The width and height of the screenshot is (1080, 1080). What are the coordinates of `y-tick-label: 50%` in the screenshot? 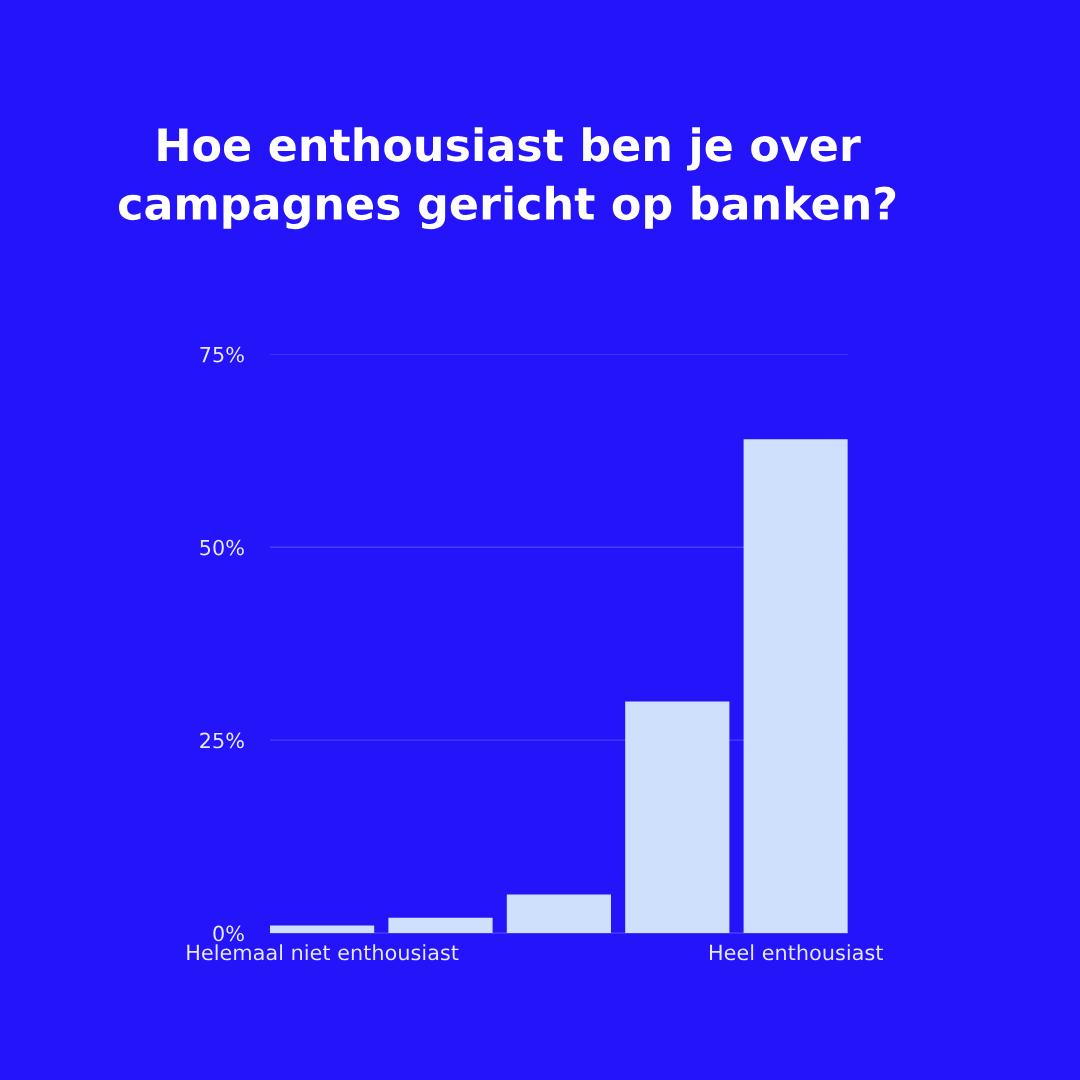 It's located at (222, 547).